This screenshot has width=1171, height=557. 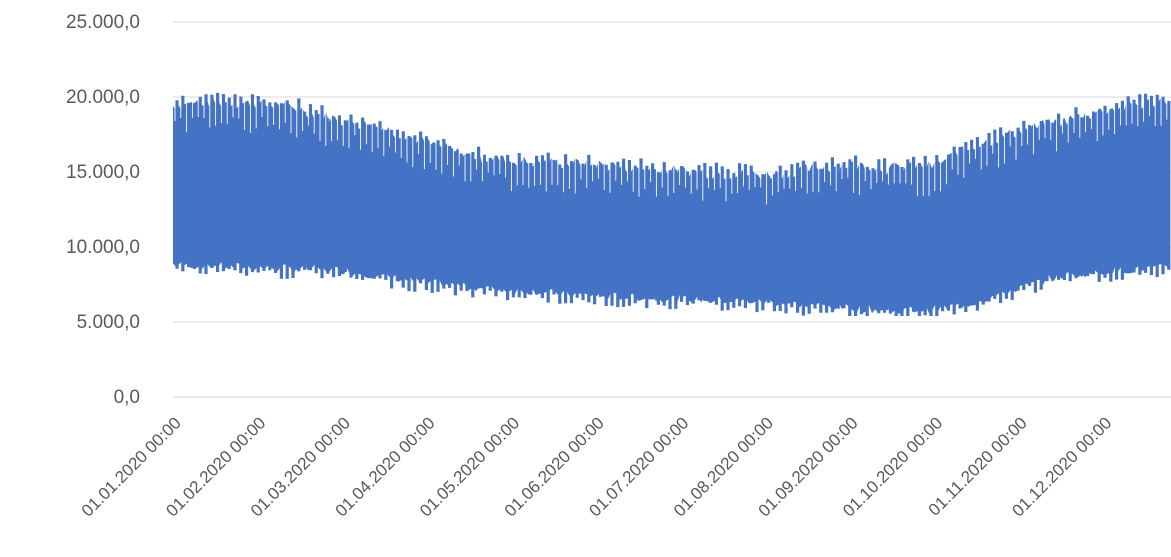 I want to click on y-tick-label: 20.000,0, so click(x=103, y=97).